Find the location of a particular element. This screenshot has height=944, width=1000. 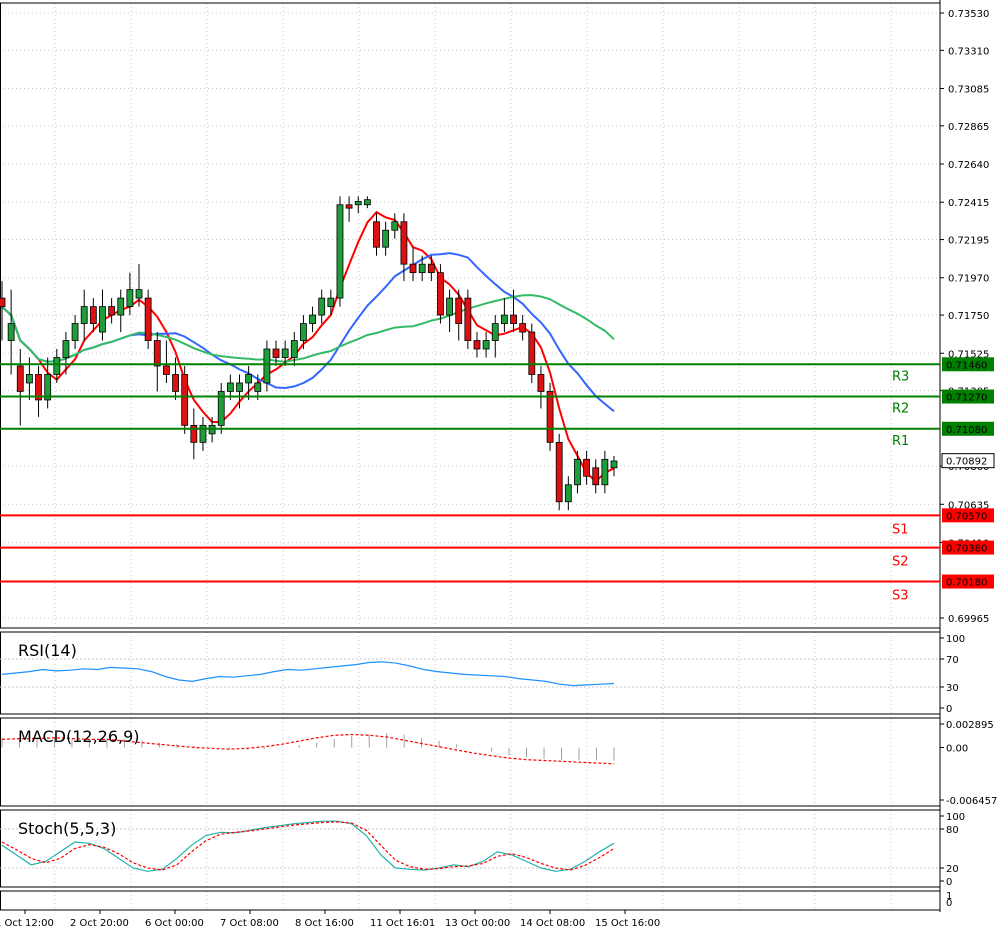

price-tick-label: 0.72415 is located at coordinates (968, 203).